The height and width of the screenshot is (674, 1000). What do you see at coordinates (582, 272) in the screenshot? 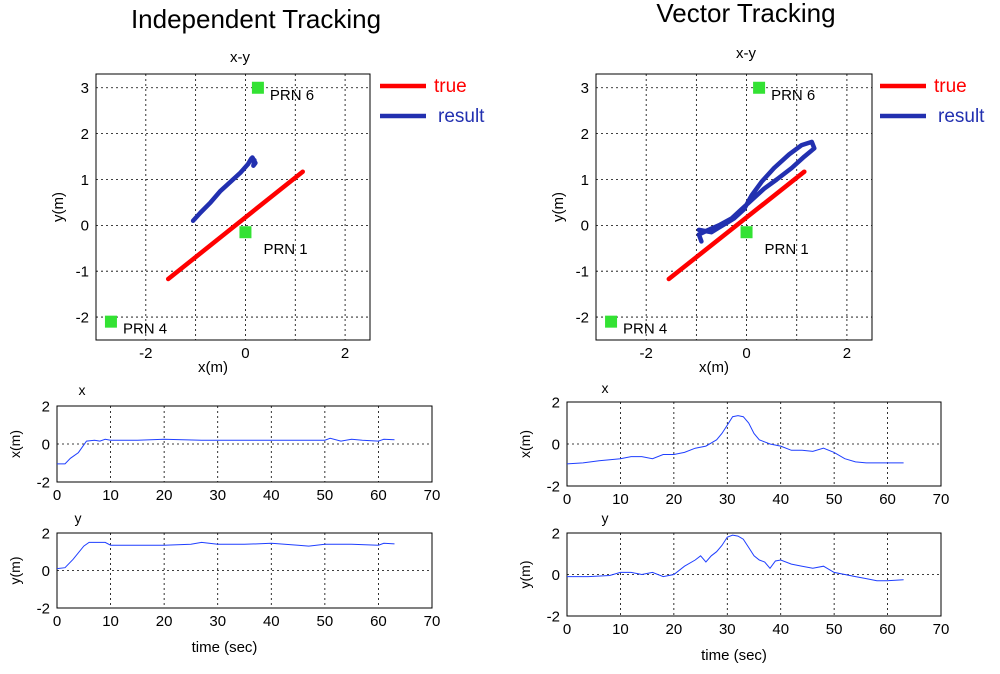
I see `y-tick-label: -1` at bounding box center [582, 272].